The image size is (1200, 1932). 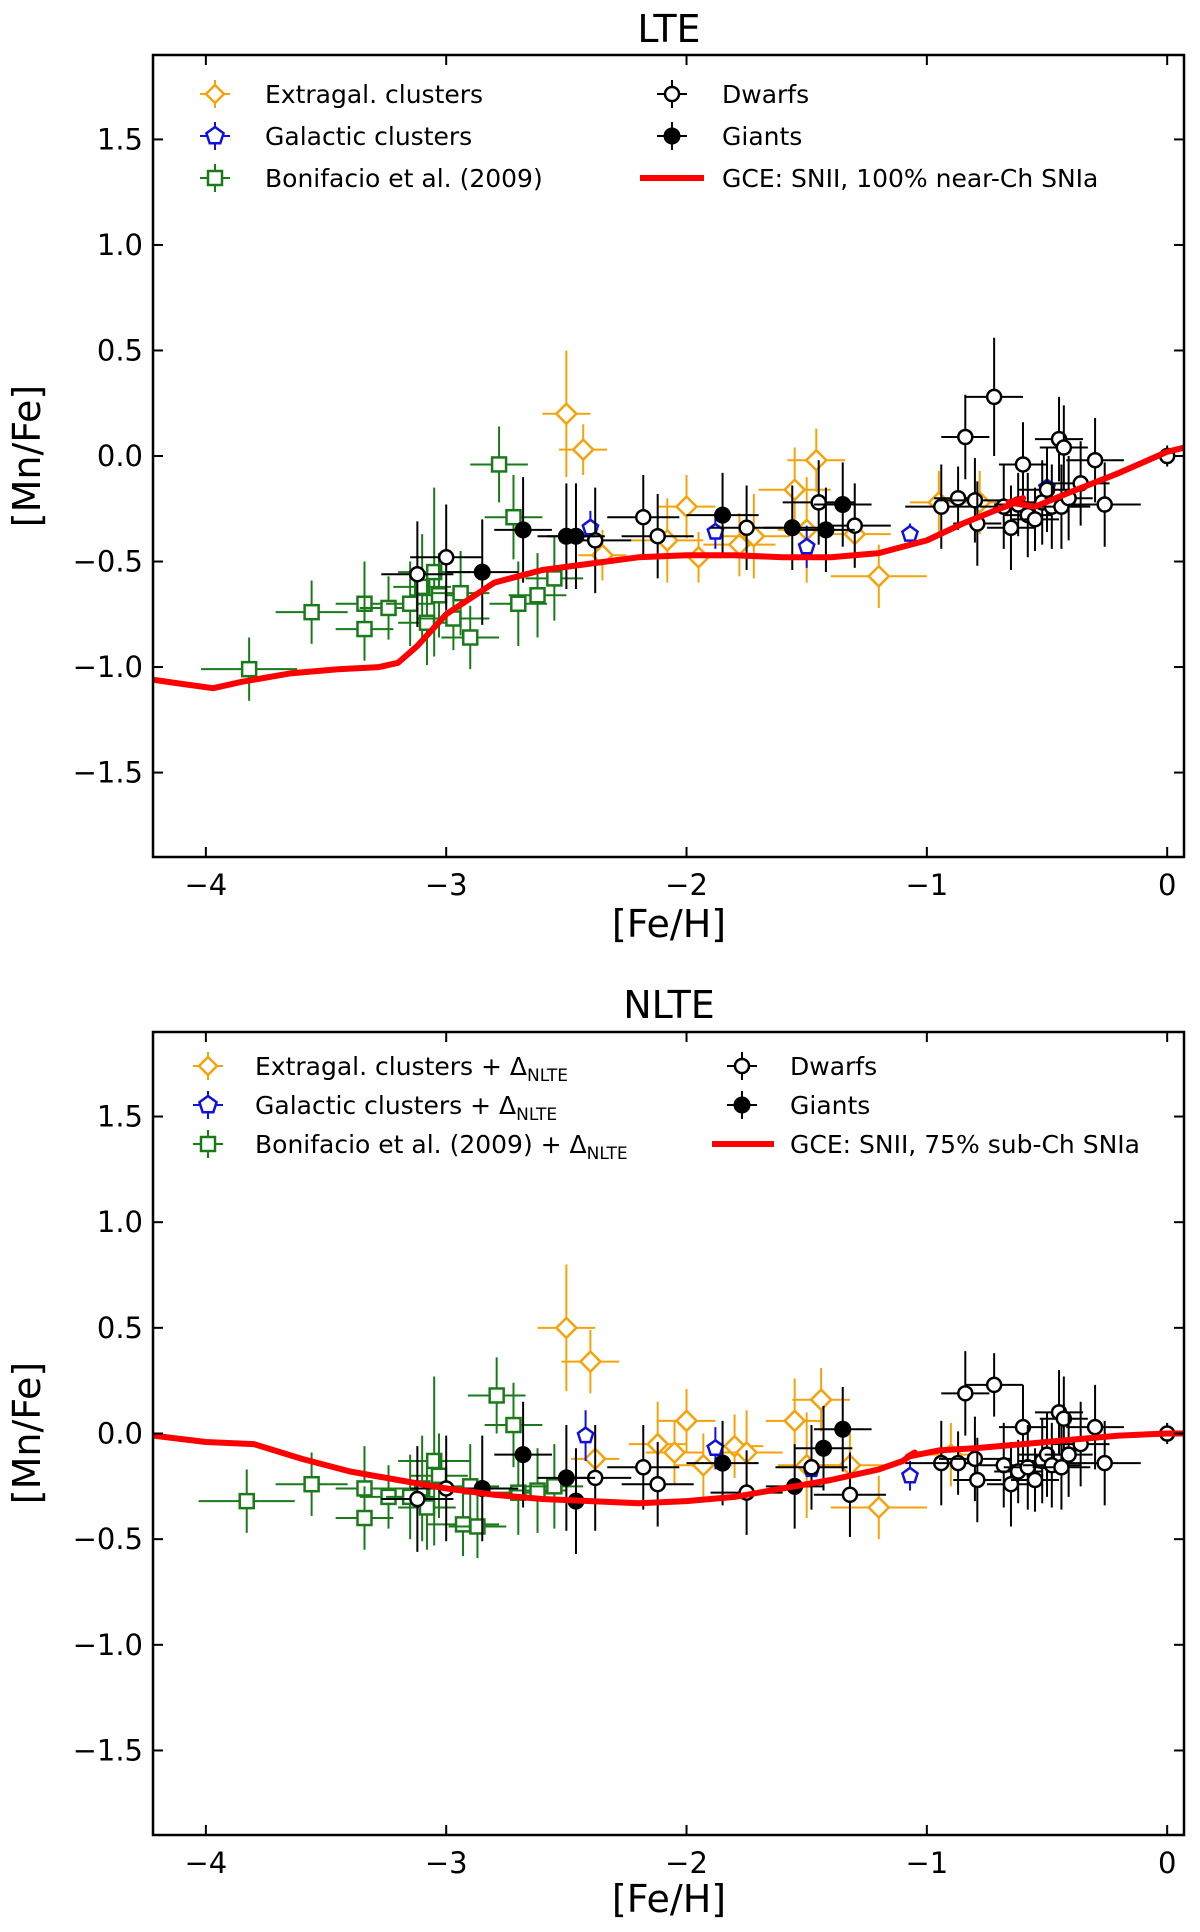 I want to click on x-tick-label: 0, so click(x=1167, y=885).